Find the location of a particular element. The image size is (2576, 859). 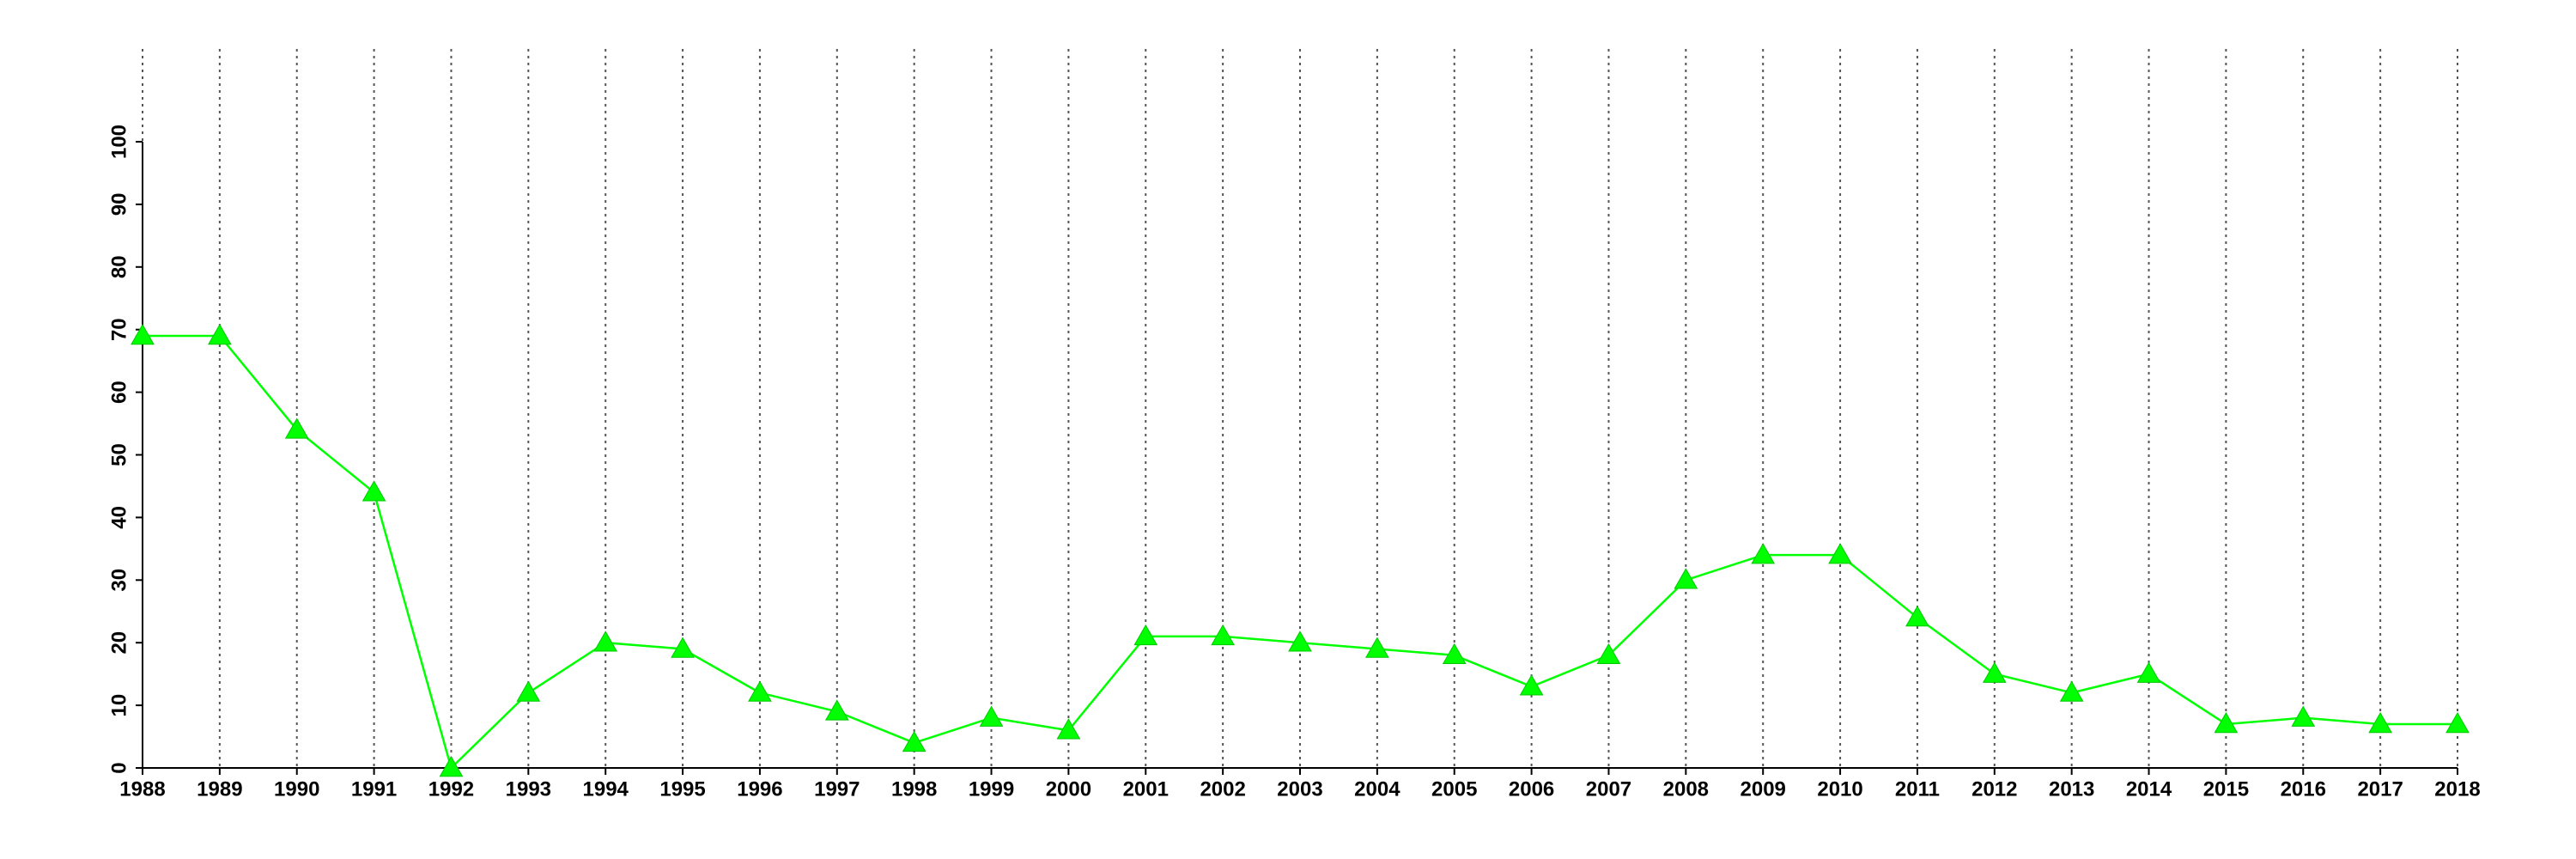

x-tick-label: 2016 is located at coordinates (2303, 789).